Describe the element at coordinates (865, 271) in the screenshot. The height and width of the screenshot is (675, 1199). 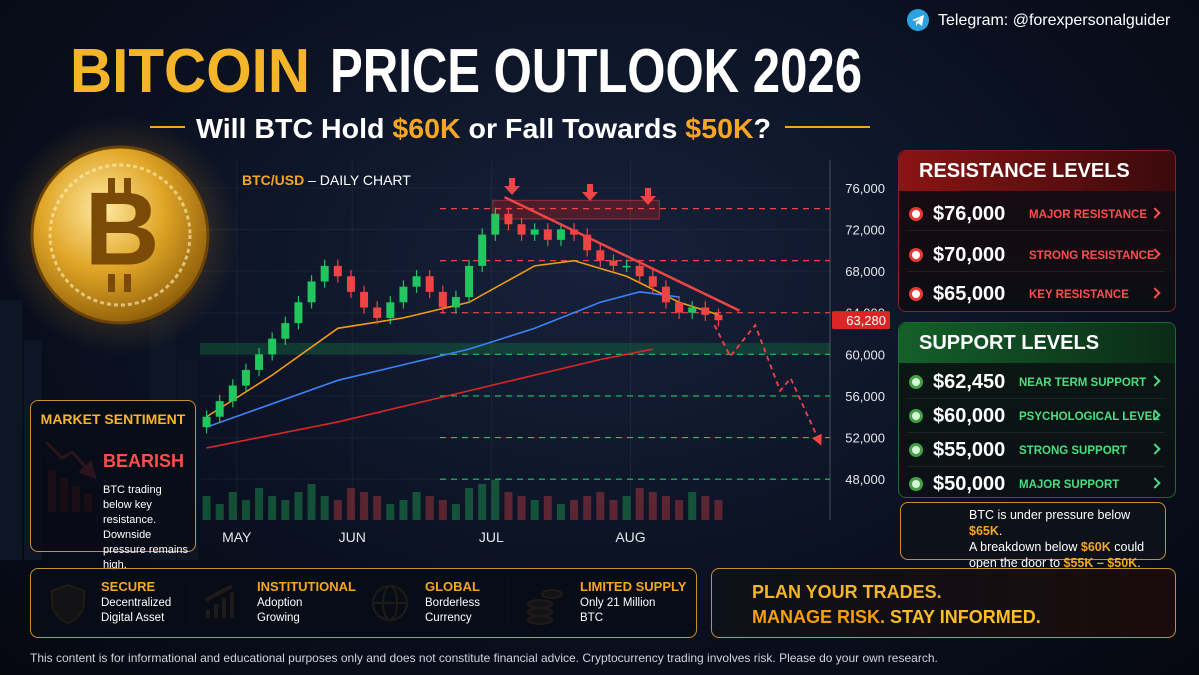
I see `y-tick-label: 68,000` at that location.